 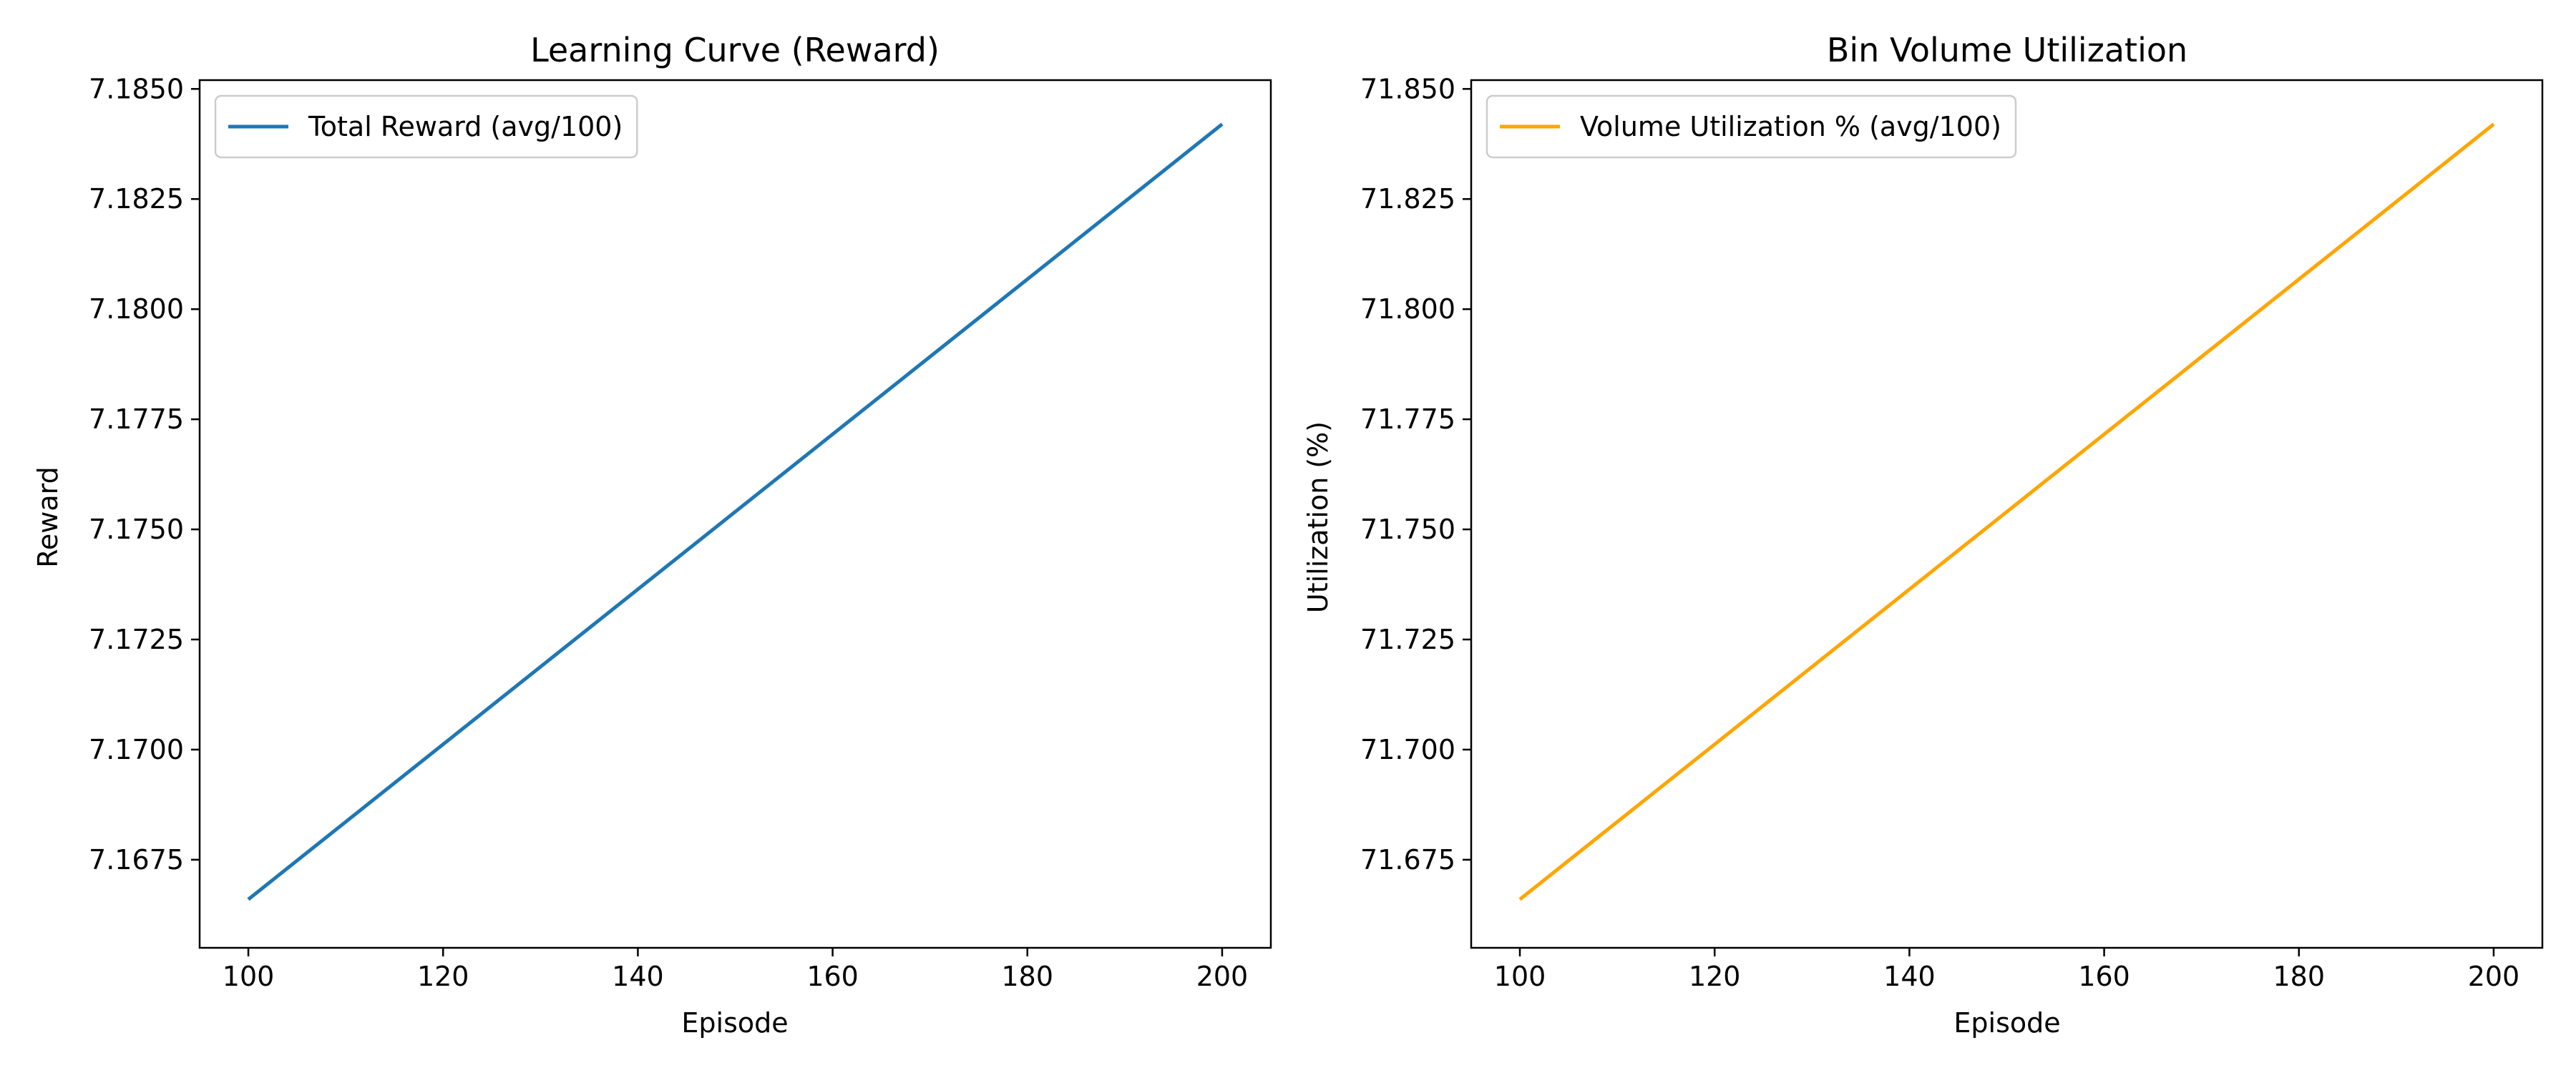 I want to click on legend-label: Total Reward (avg/100), so click(x=465, y=126).